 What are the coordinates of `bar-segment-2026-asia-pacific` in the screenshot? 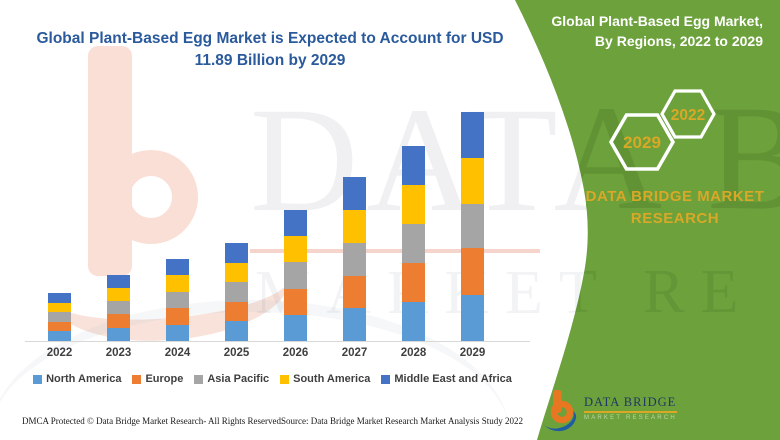 It's located at (295, 275).